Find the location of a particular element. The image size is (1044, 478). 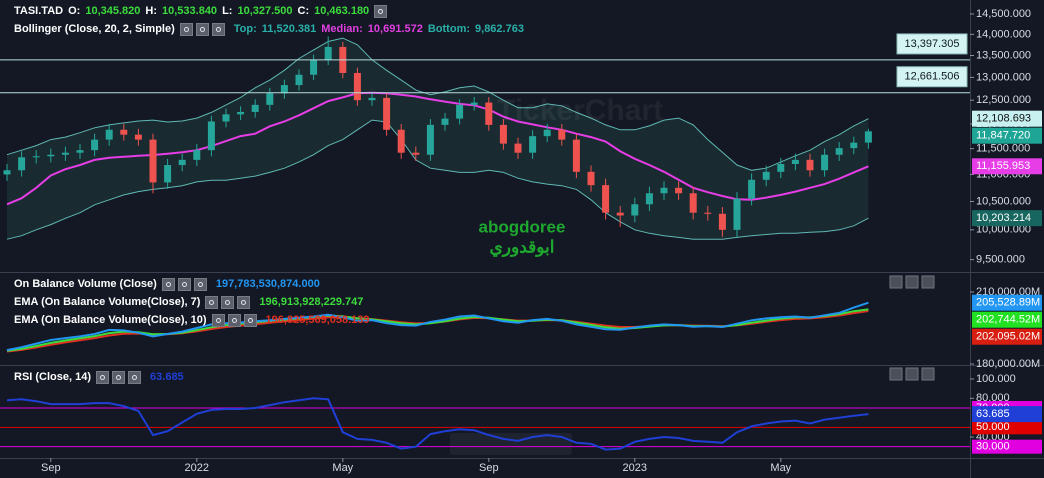

price-tag-label: 11,155.953 is located at coordinates (1003, 166).